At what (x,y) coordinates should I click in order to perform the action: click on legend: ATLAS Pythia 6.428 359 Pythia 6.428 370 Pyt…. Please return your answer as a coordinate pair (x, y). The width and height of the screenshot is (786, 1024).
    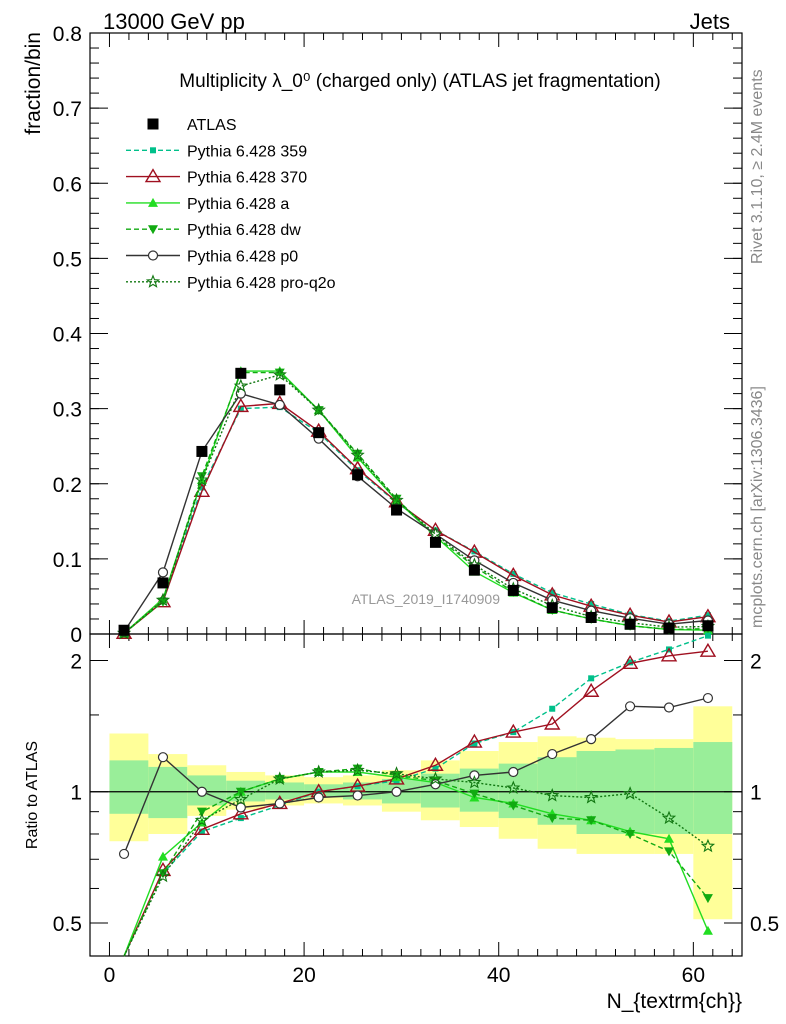
    Looking at the image, I should click on (231, 204).